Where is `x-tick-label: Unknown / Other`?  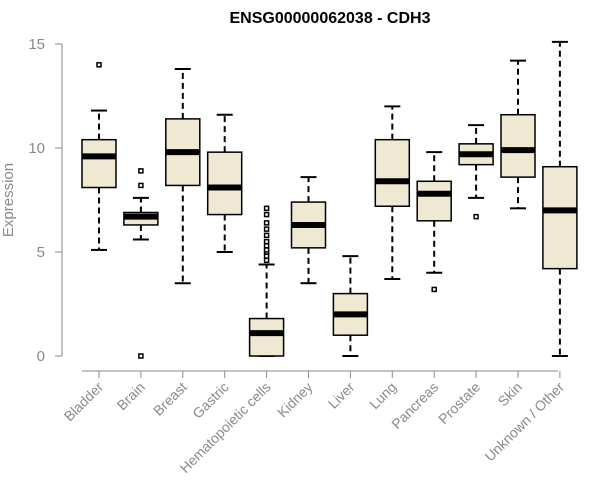
x-tick-label: Unknown / Other is located at coordinates (524, 422).